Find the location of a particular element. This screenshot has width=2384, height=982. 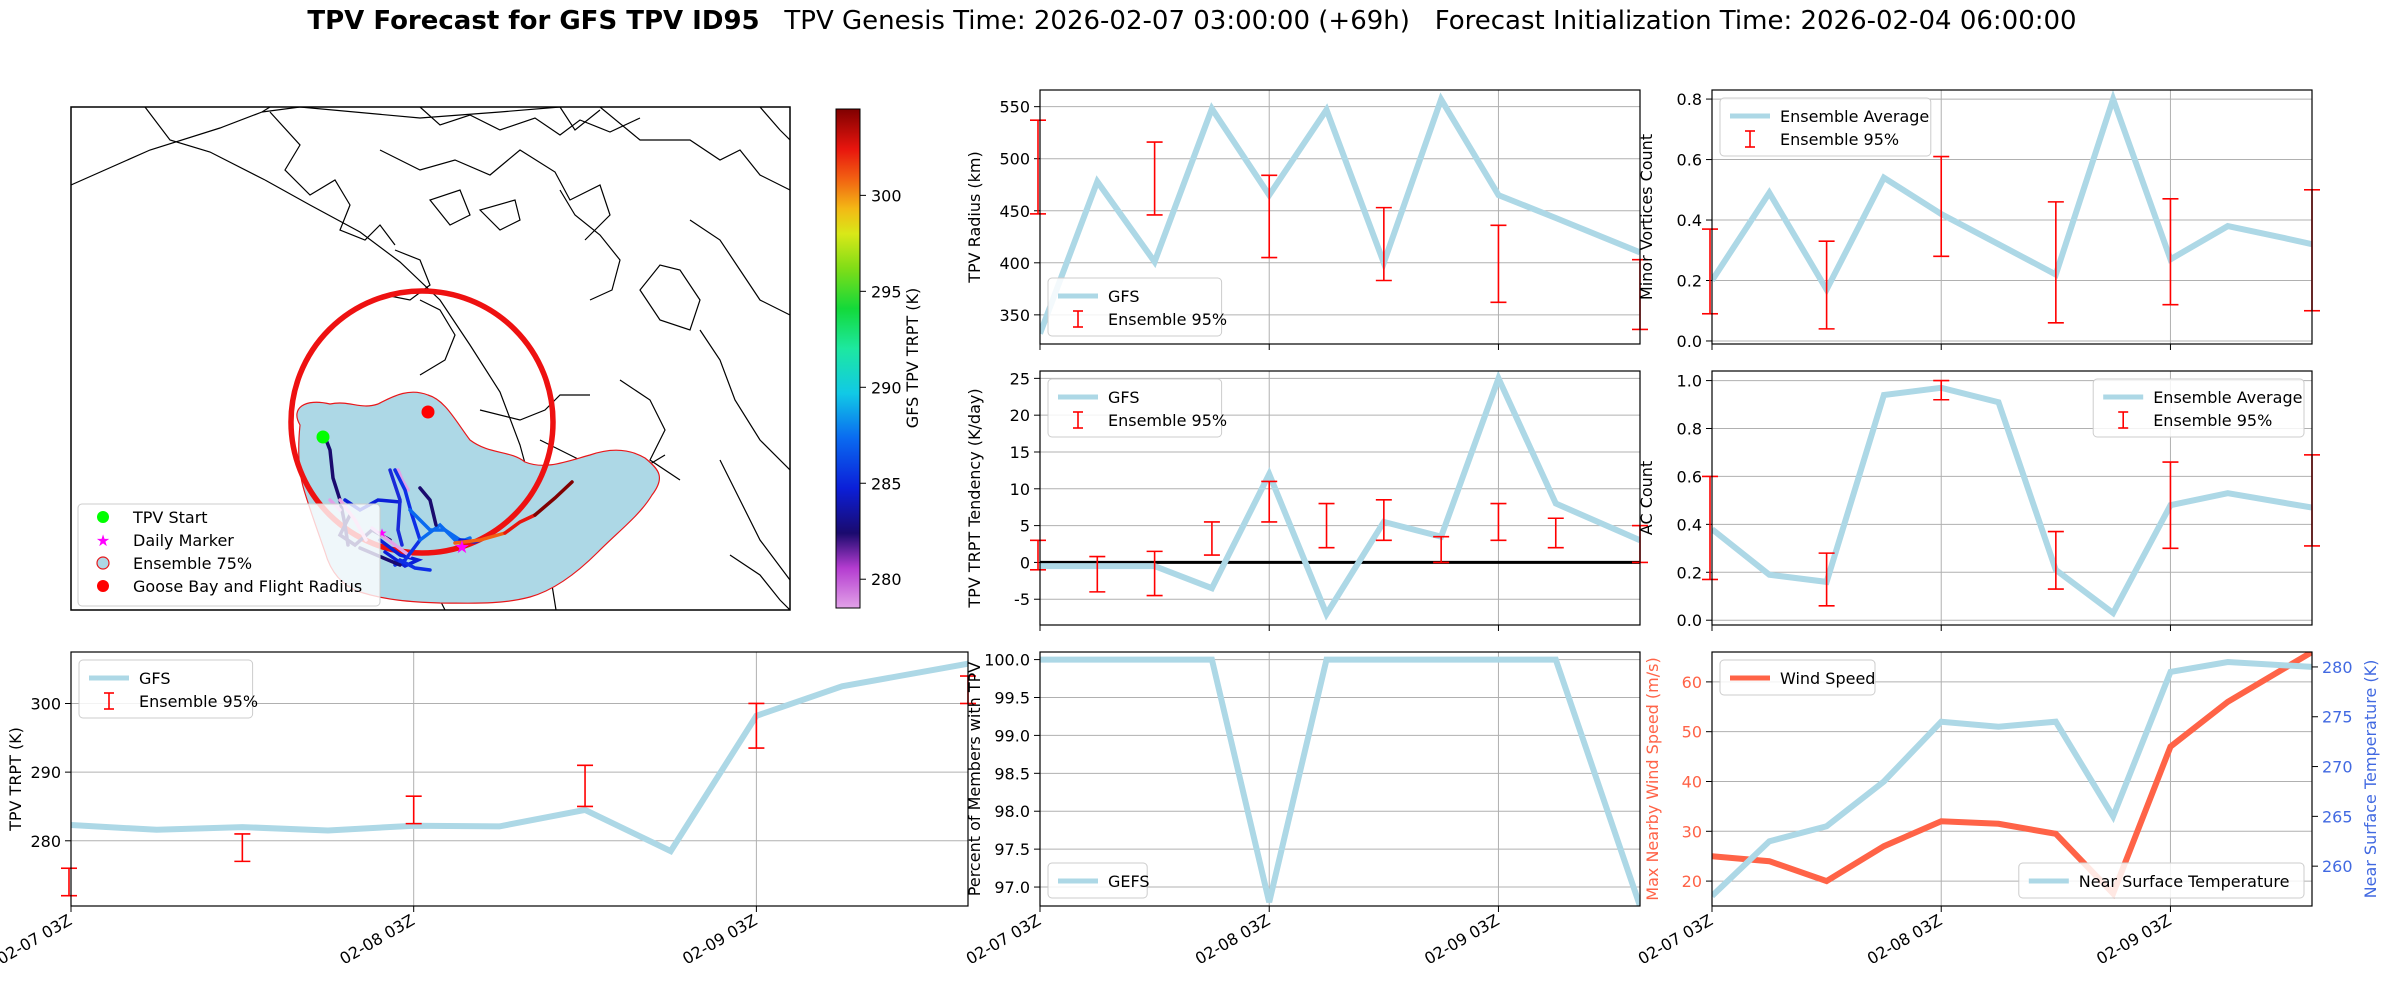

tpv-start-marker is located at coordinates (323, 437).